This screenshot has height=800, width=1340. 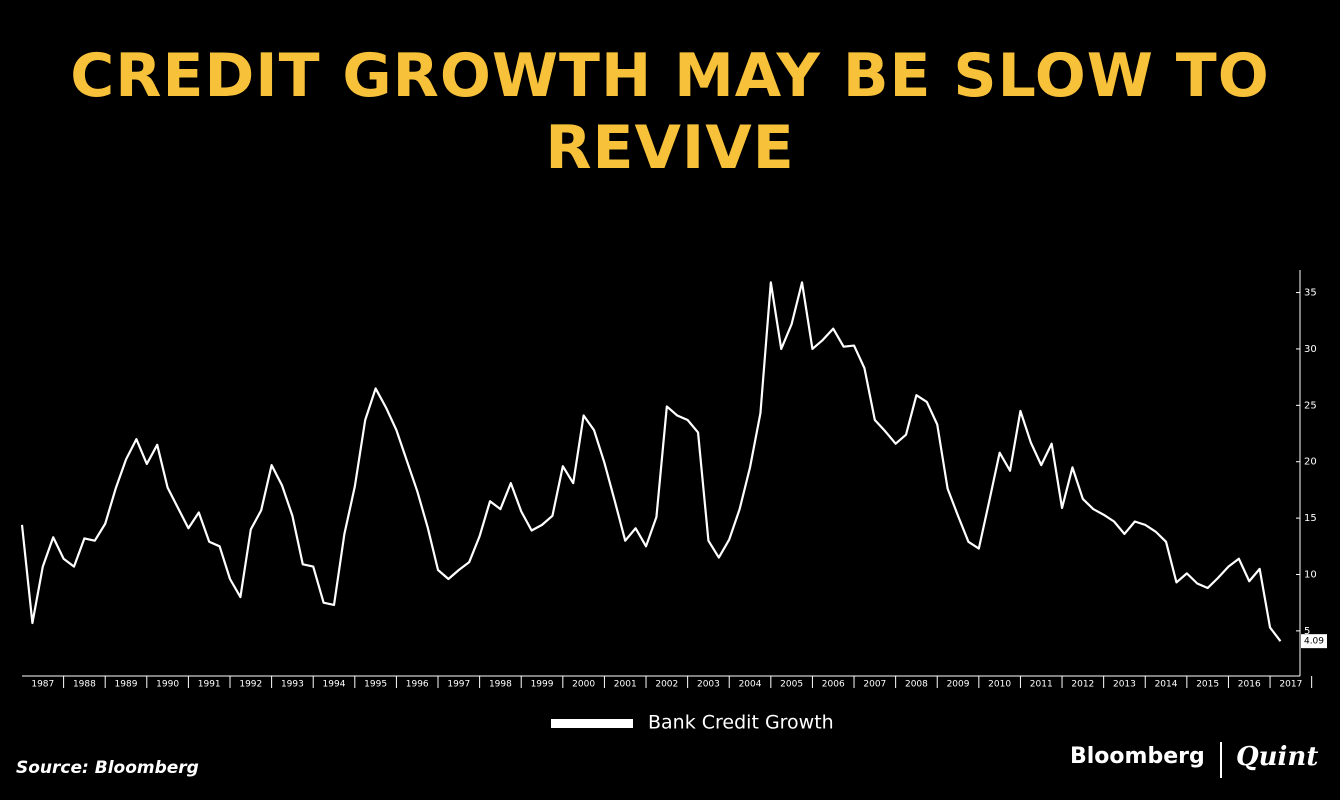 I want to click on brand: Bloomberg, so click(x=1137, y=756).